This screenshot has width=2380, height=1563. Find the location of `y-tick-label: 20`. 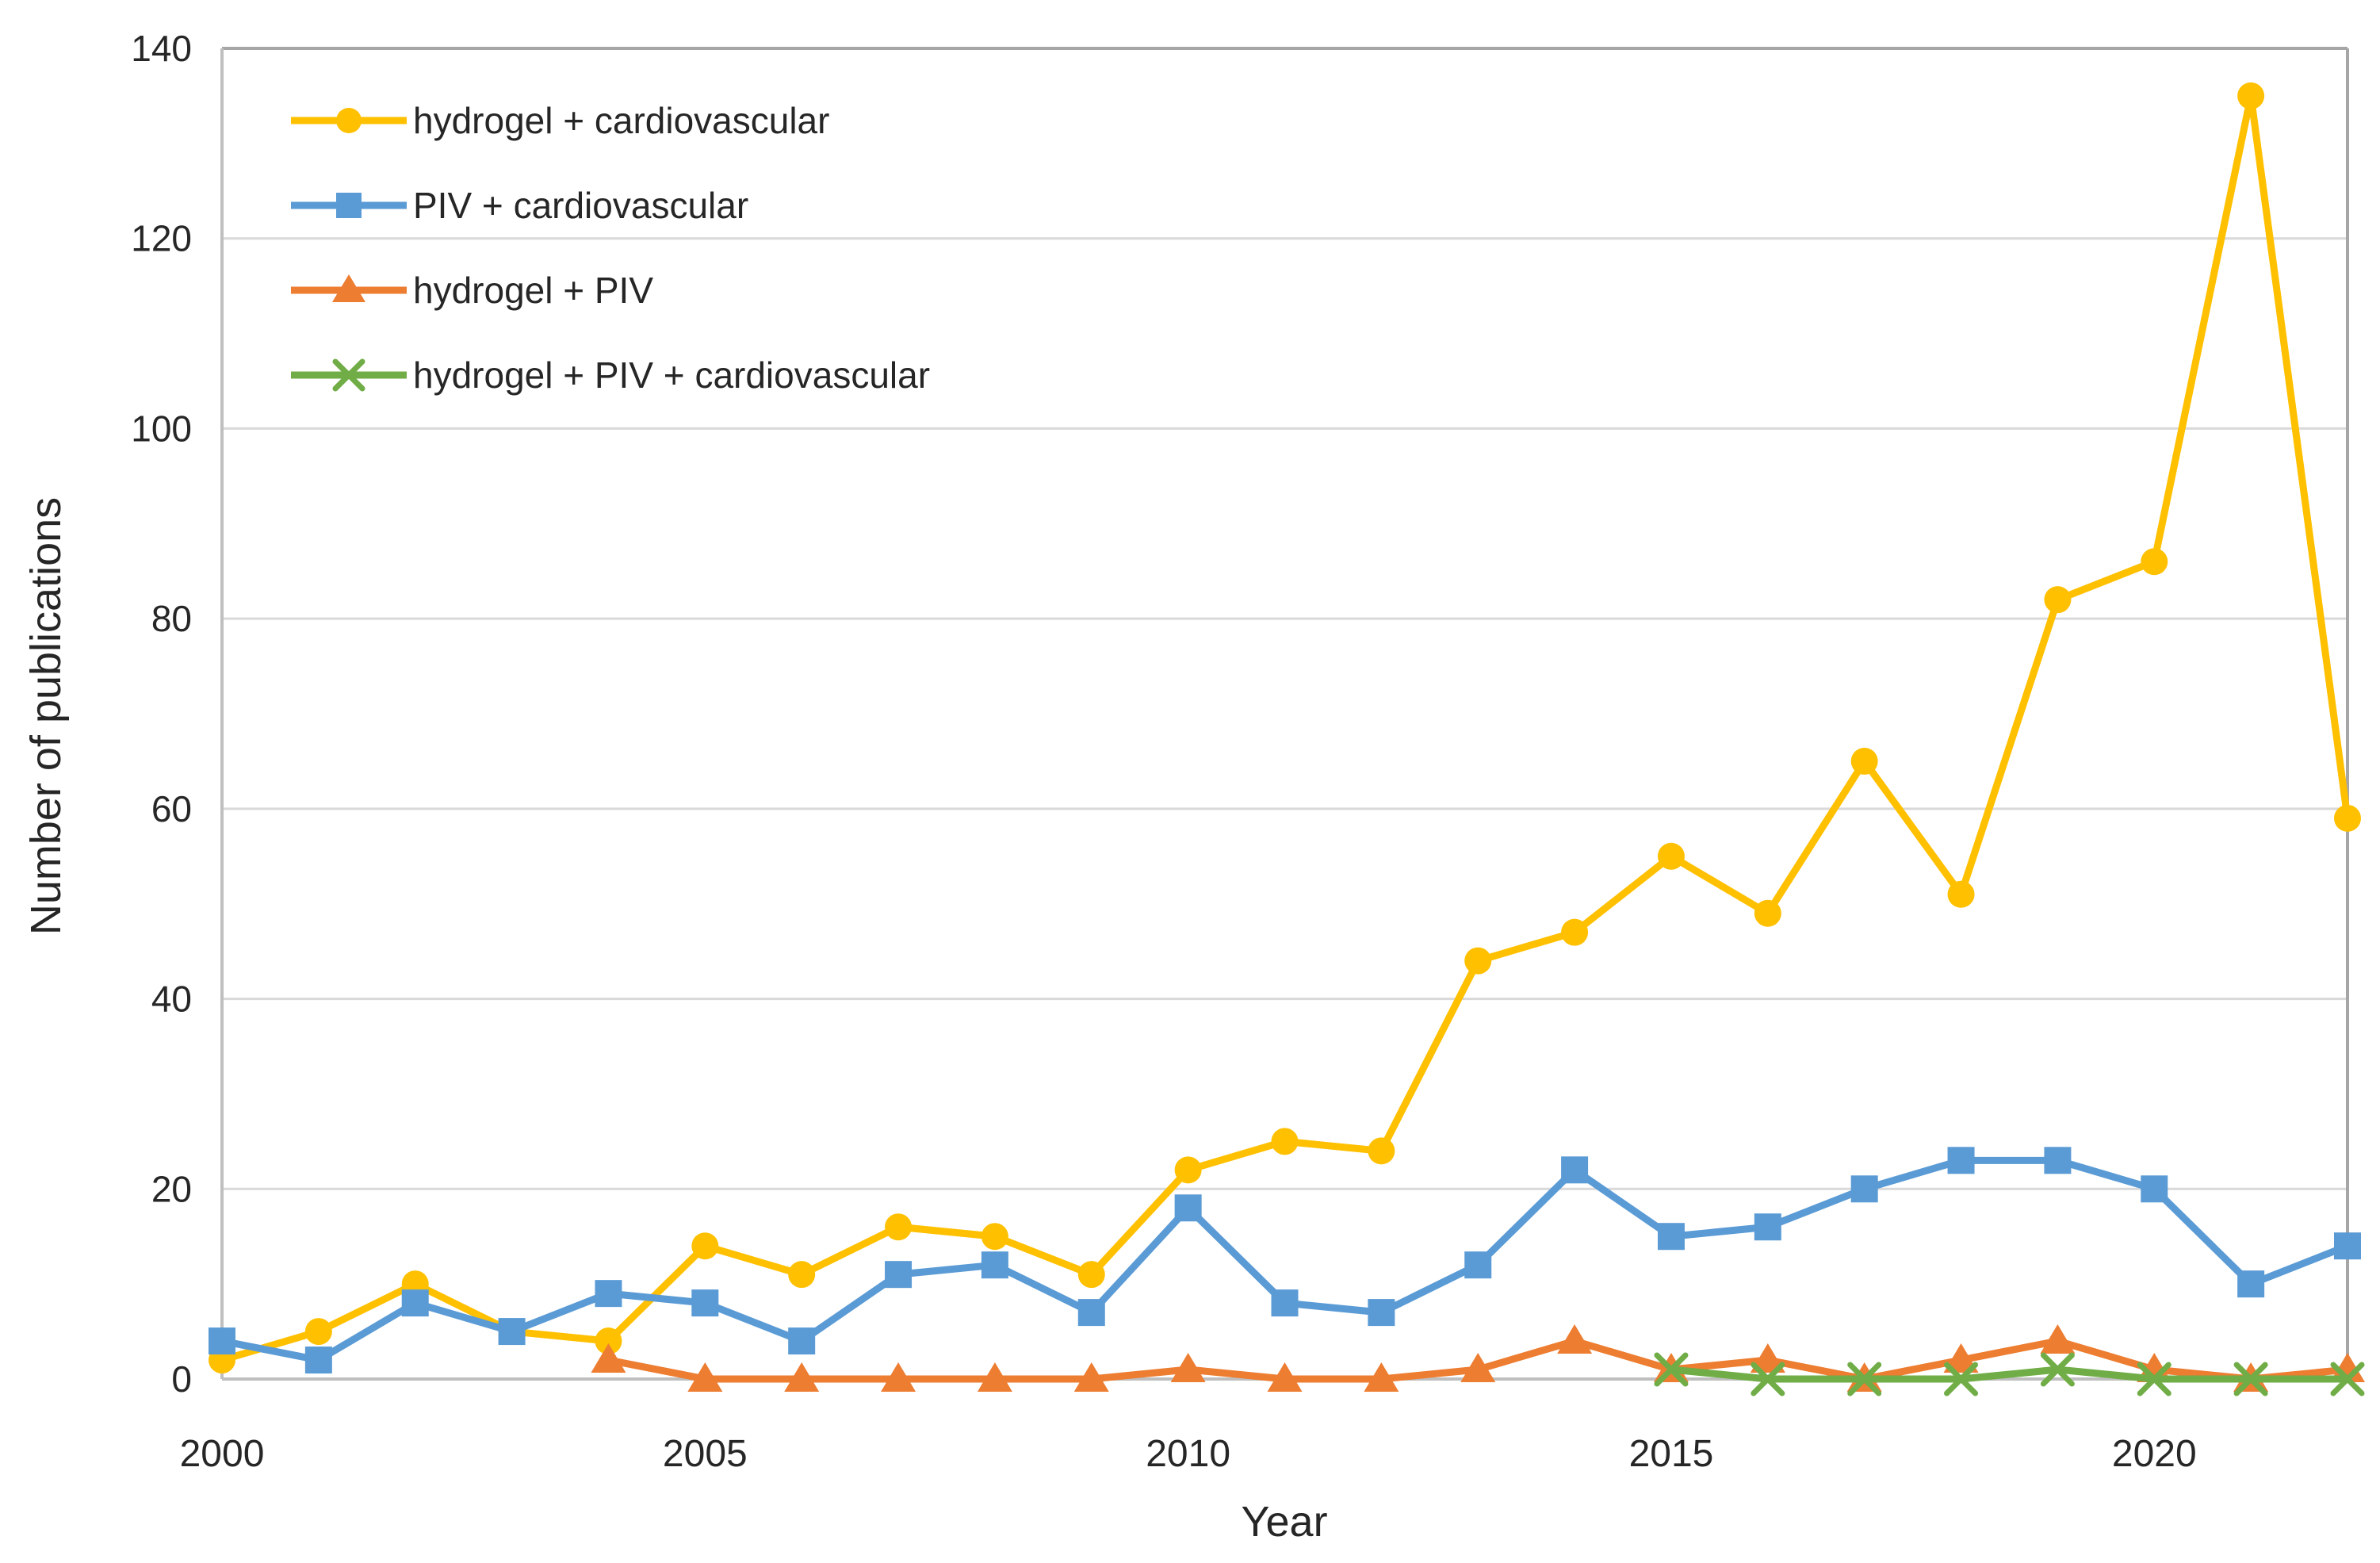

y-tick-label: 20 is located at coordinates (171, 1188).